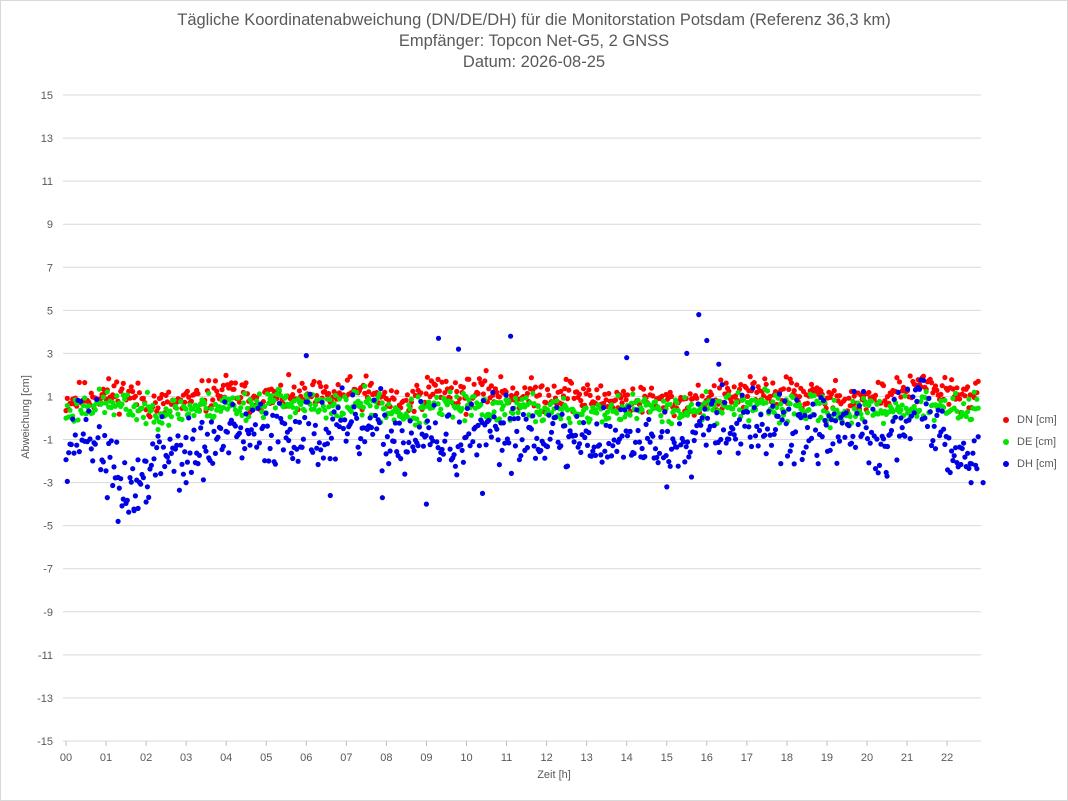  Describe the element at coordinates (867, 758) in the screenshot. I see `x-tick-label: 20` at that location.